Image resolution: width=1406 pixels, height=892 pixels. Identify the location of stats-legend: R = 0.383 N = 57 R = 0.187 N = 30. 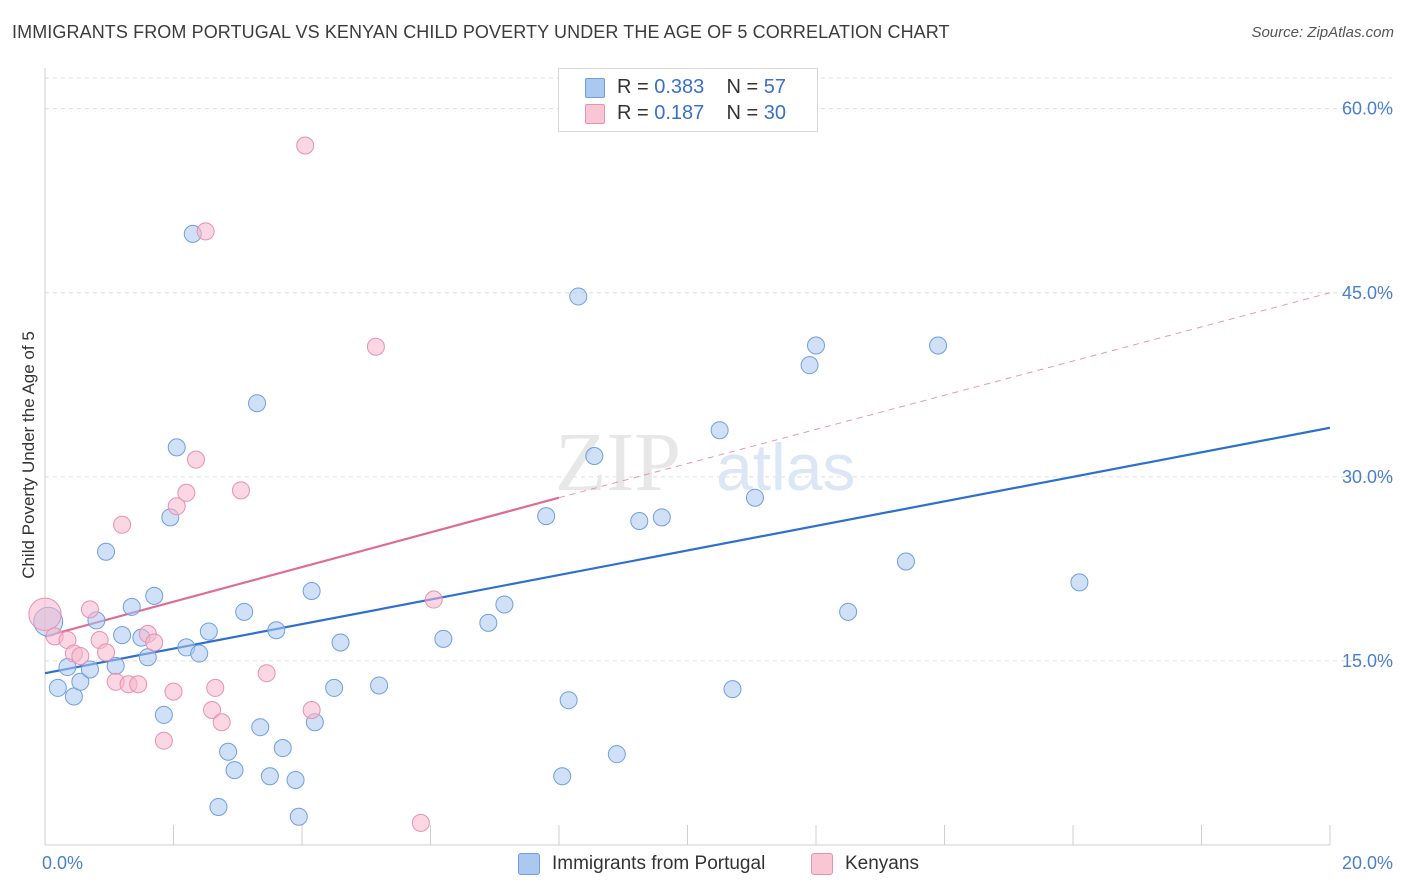
(688, 100).